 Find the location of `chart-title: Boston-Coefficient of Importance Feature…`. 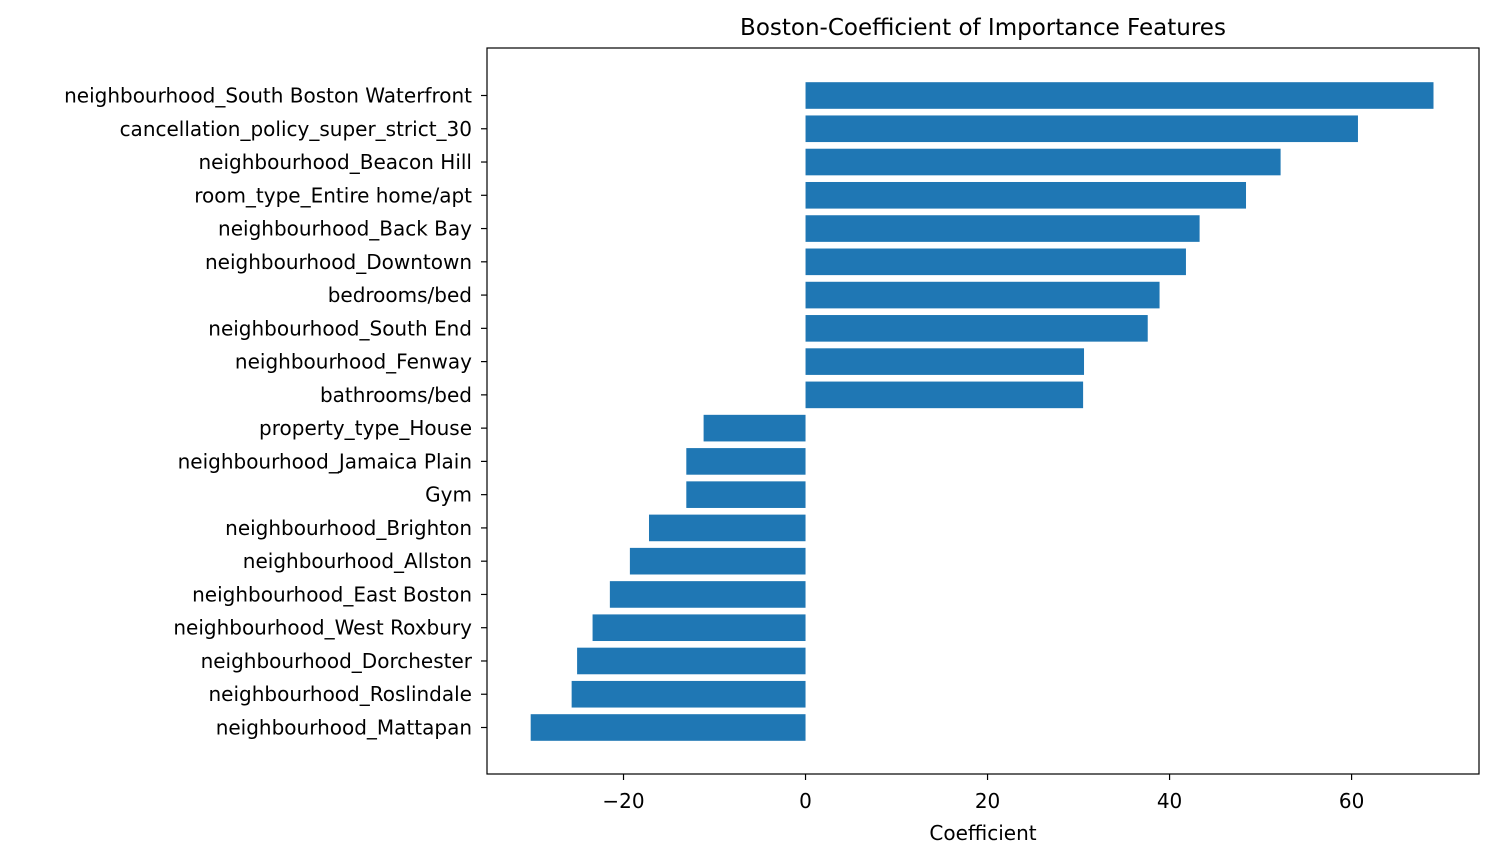

chart-title: Boston-Coefficient of Importance Feature… is located at coordinates (983, 28).